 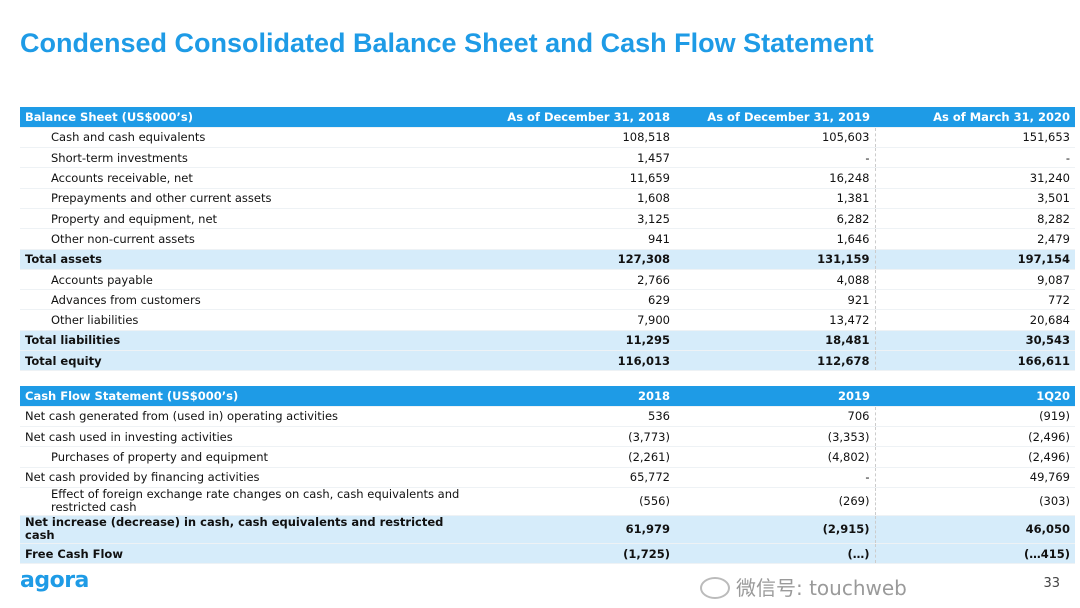 What do you see at coordinates (575, 341) in the screenshot?
I see `row-value: 11,295` at bounding box center [575, 341].